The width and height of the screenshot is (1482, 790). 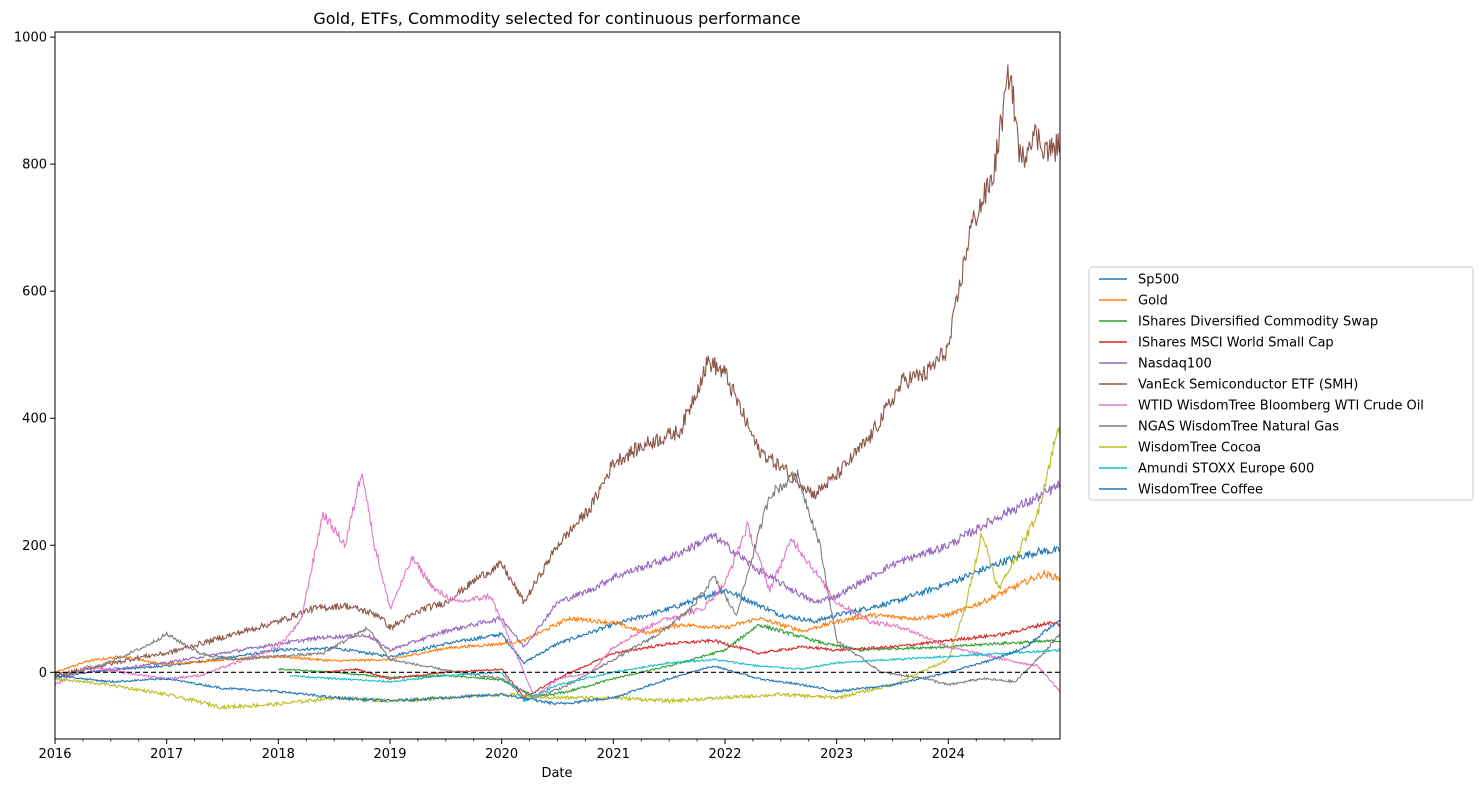 I want to click on x-axis-label: Date, so click(x=556, y=773).